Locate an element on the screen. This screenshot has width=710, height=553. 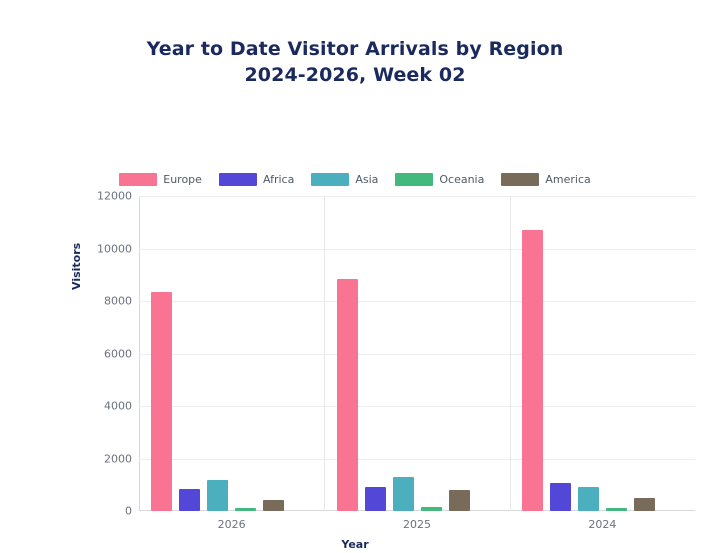
bar-asia-2024 is located at coordinates (588, 498).